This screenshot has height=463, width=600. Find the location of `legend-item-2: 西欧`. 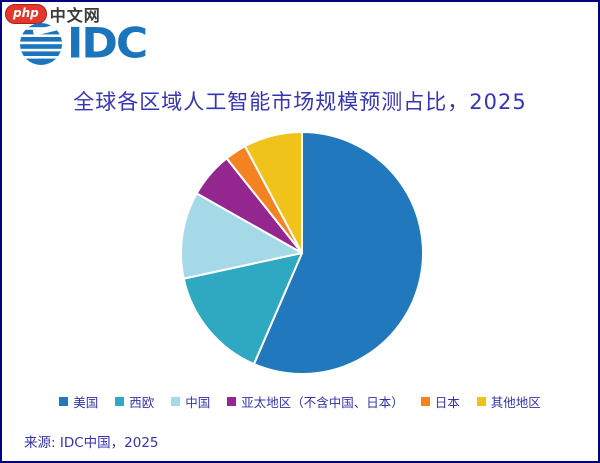

legend-item-2: 西欧 is located at coordinates (134, 401).